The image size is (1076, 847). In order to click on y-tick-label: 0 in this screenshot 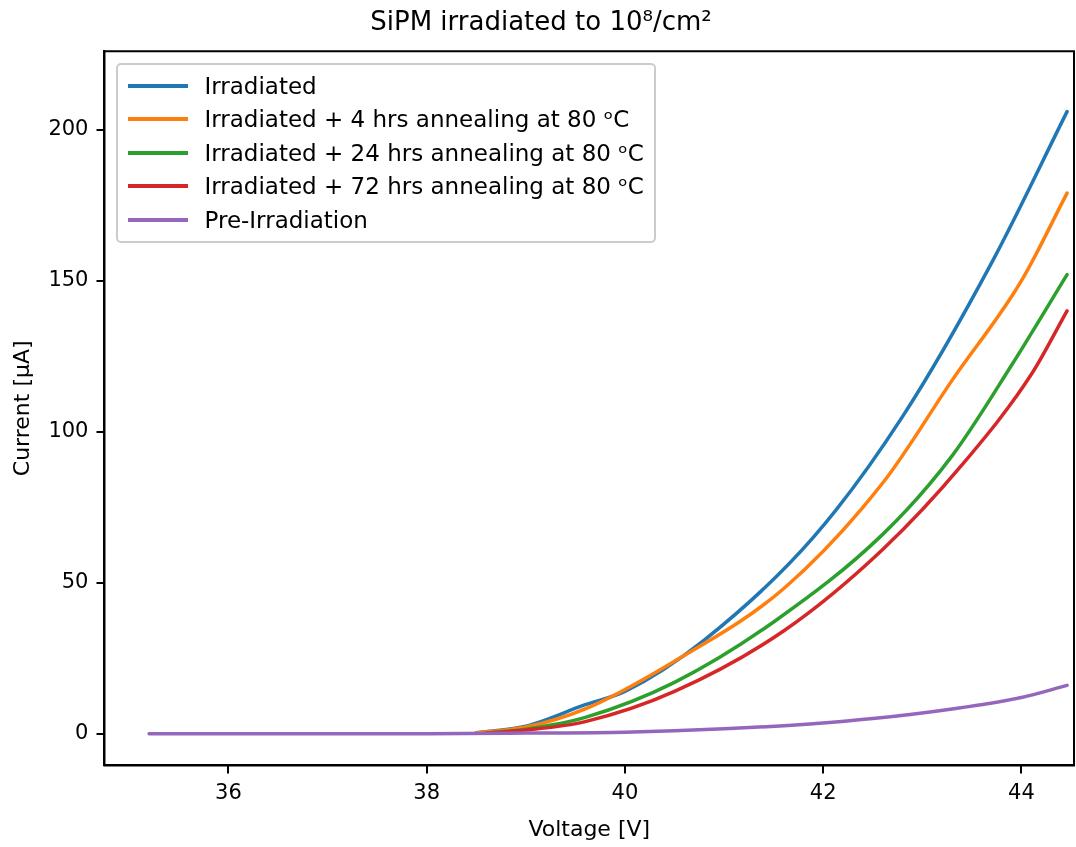, I will do `click(82, 732)`.